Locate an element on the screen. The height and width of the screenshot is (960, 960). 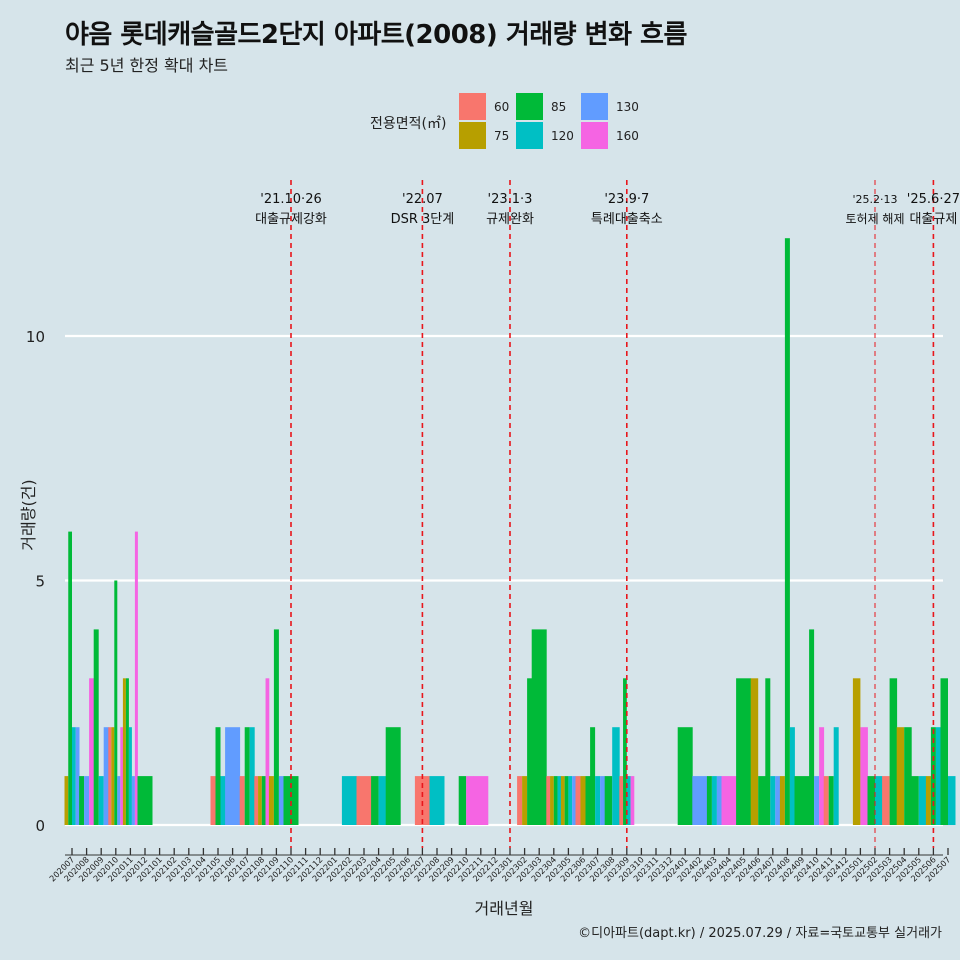
event-date: '23.1·3 is located at coordinates (510, 199).